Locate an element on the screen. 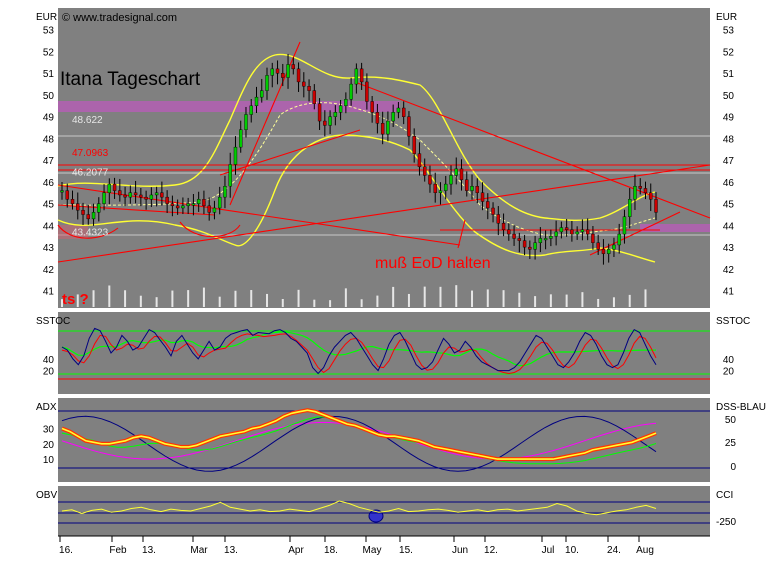 The image size is (771, 565). y-tick-right: 47 is located at coordinates (729, 161).